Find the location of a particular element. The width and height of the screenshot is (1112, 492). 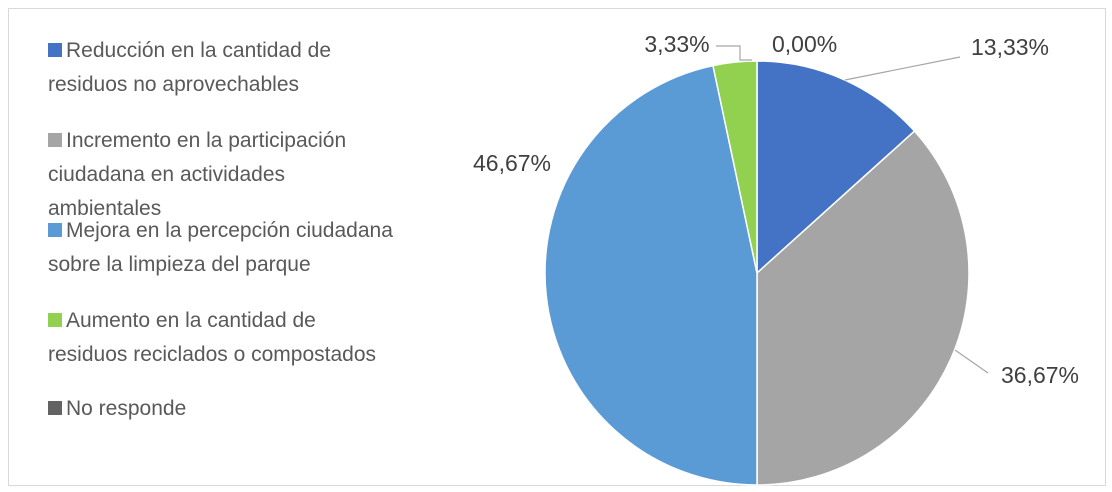

legend-item: No responde is located at coordinates (223, 409).